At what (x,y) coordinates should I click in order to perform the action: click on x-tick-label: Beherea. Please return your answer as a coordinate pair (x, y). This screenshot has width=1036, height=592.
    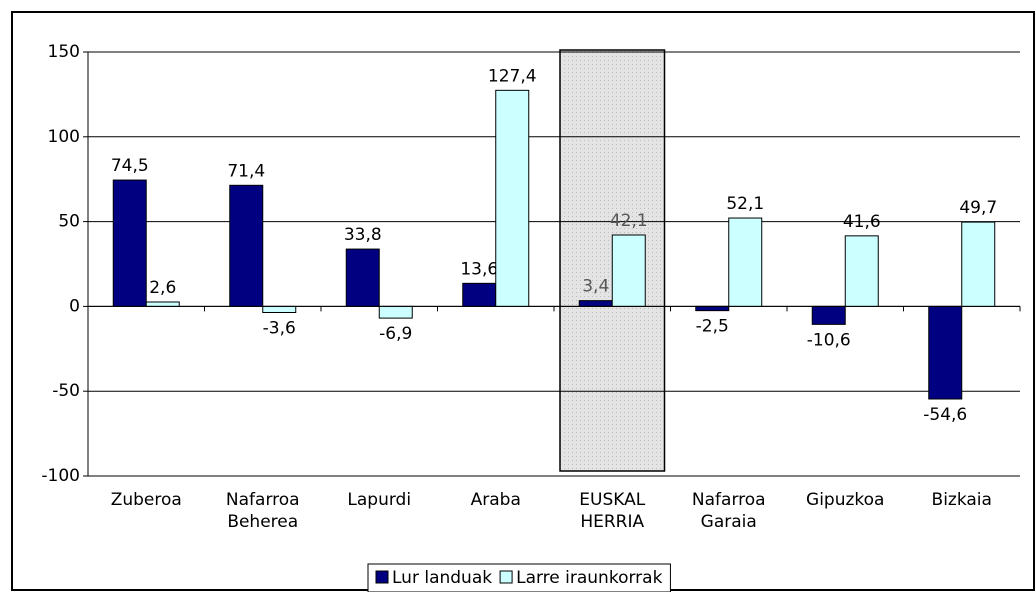
    Looking at the image, I should click on (262, 522).